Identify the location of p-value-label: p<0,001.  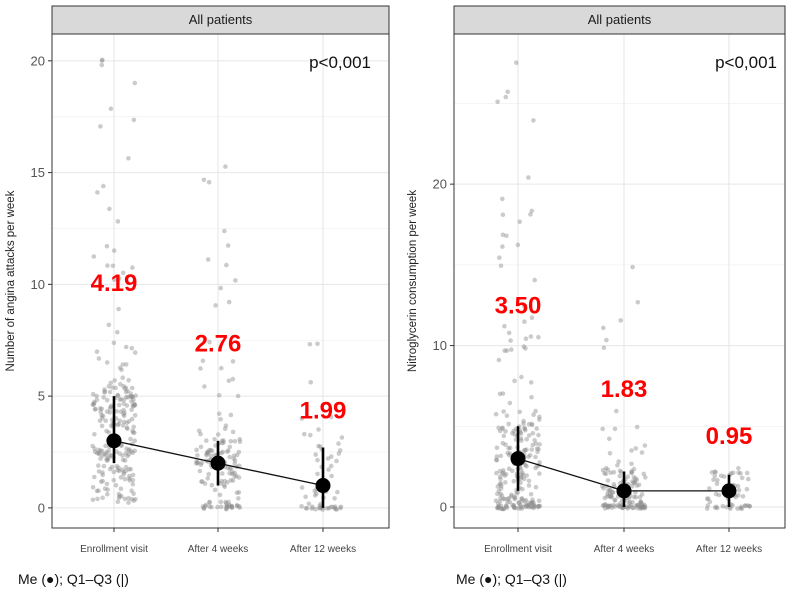
(746, 62).